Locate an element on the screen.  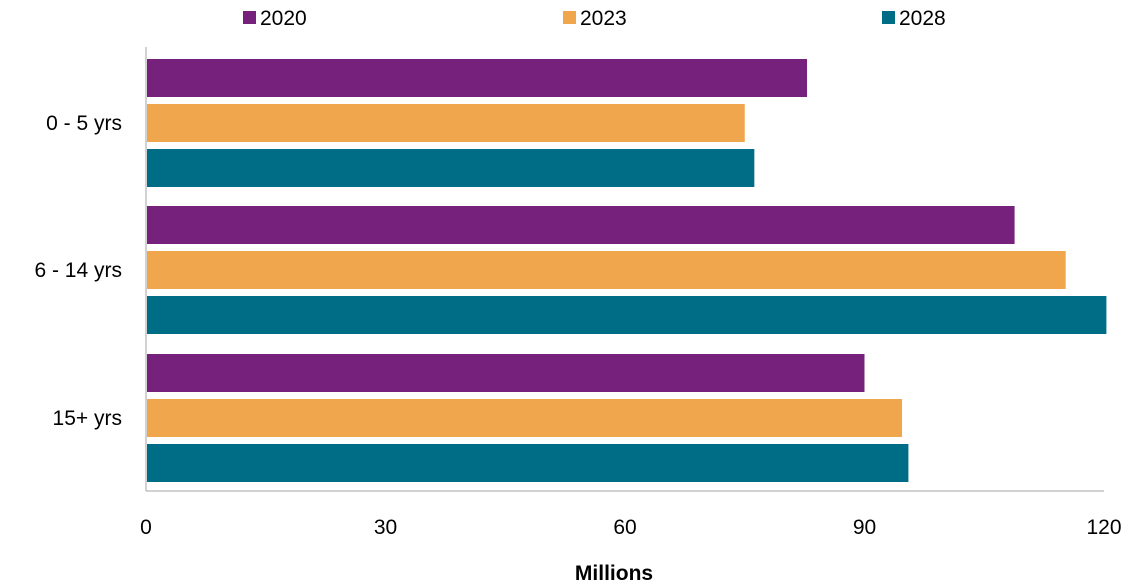
category-label: 6 - 14 yrs is located at coordinates (78, 270).